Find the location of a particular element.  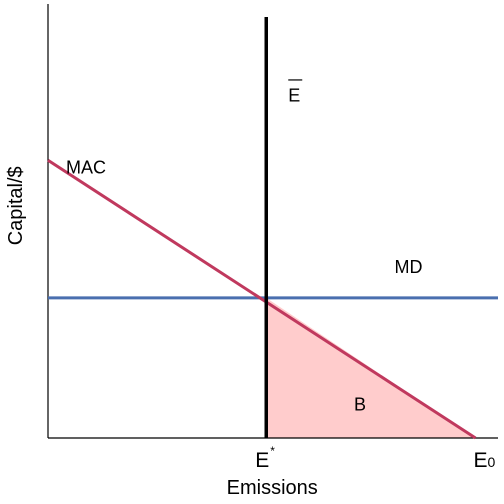

x-tick-estar: E * is located at coordinates (265, 458).